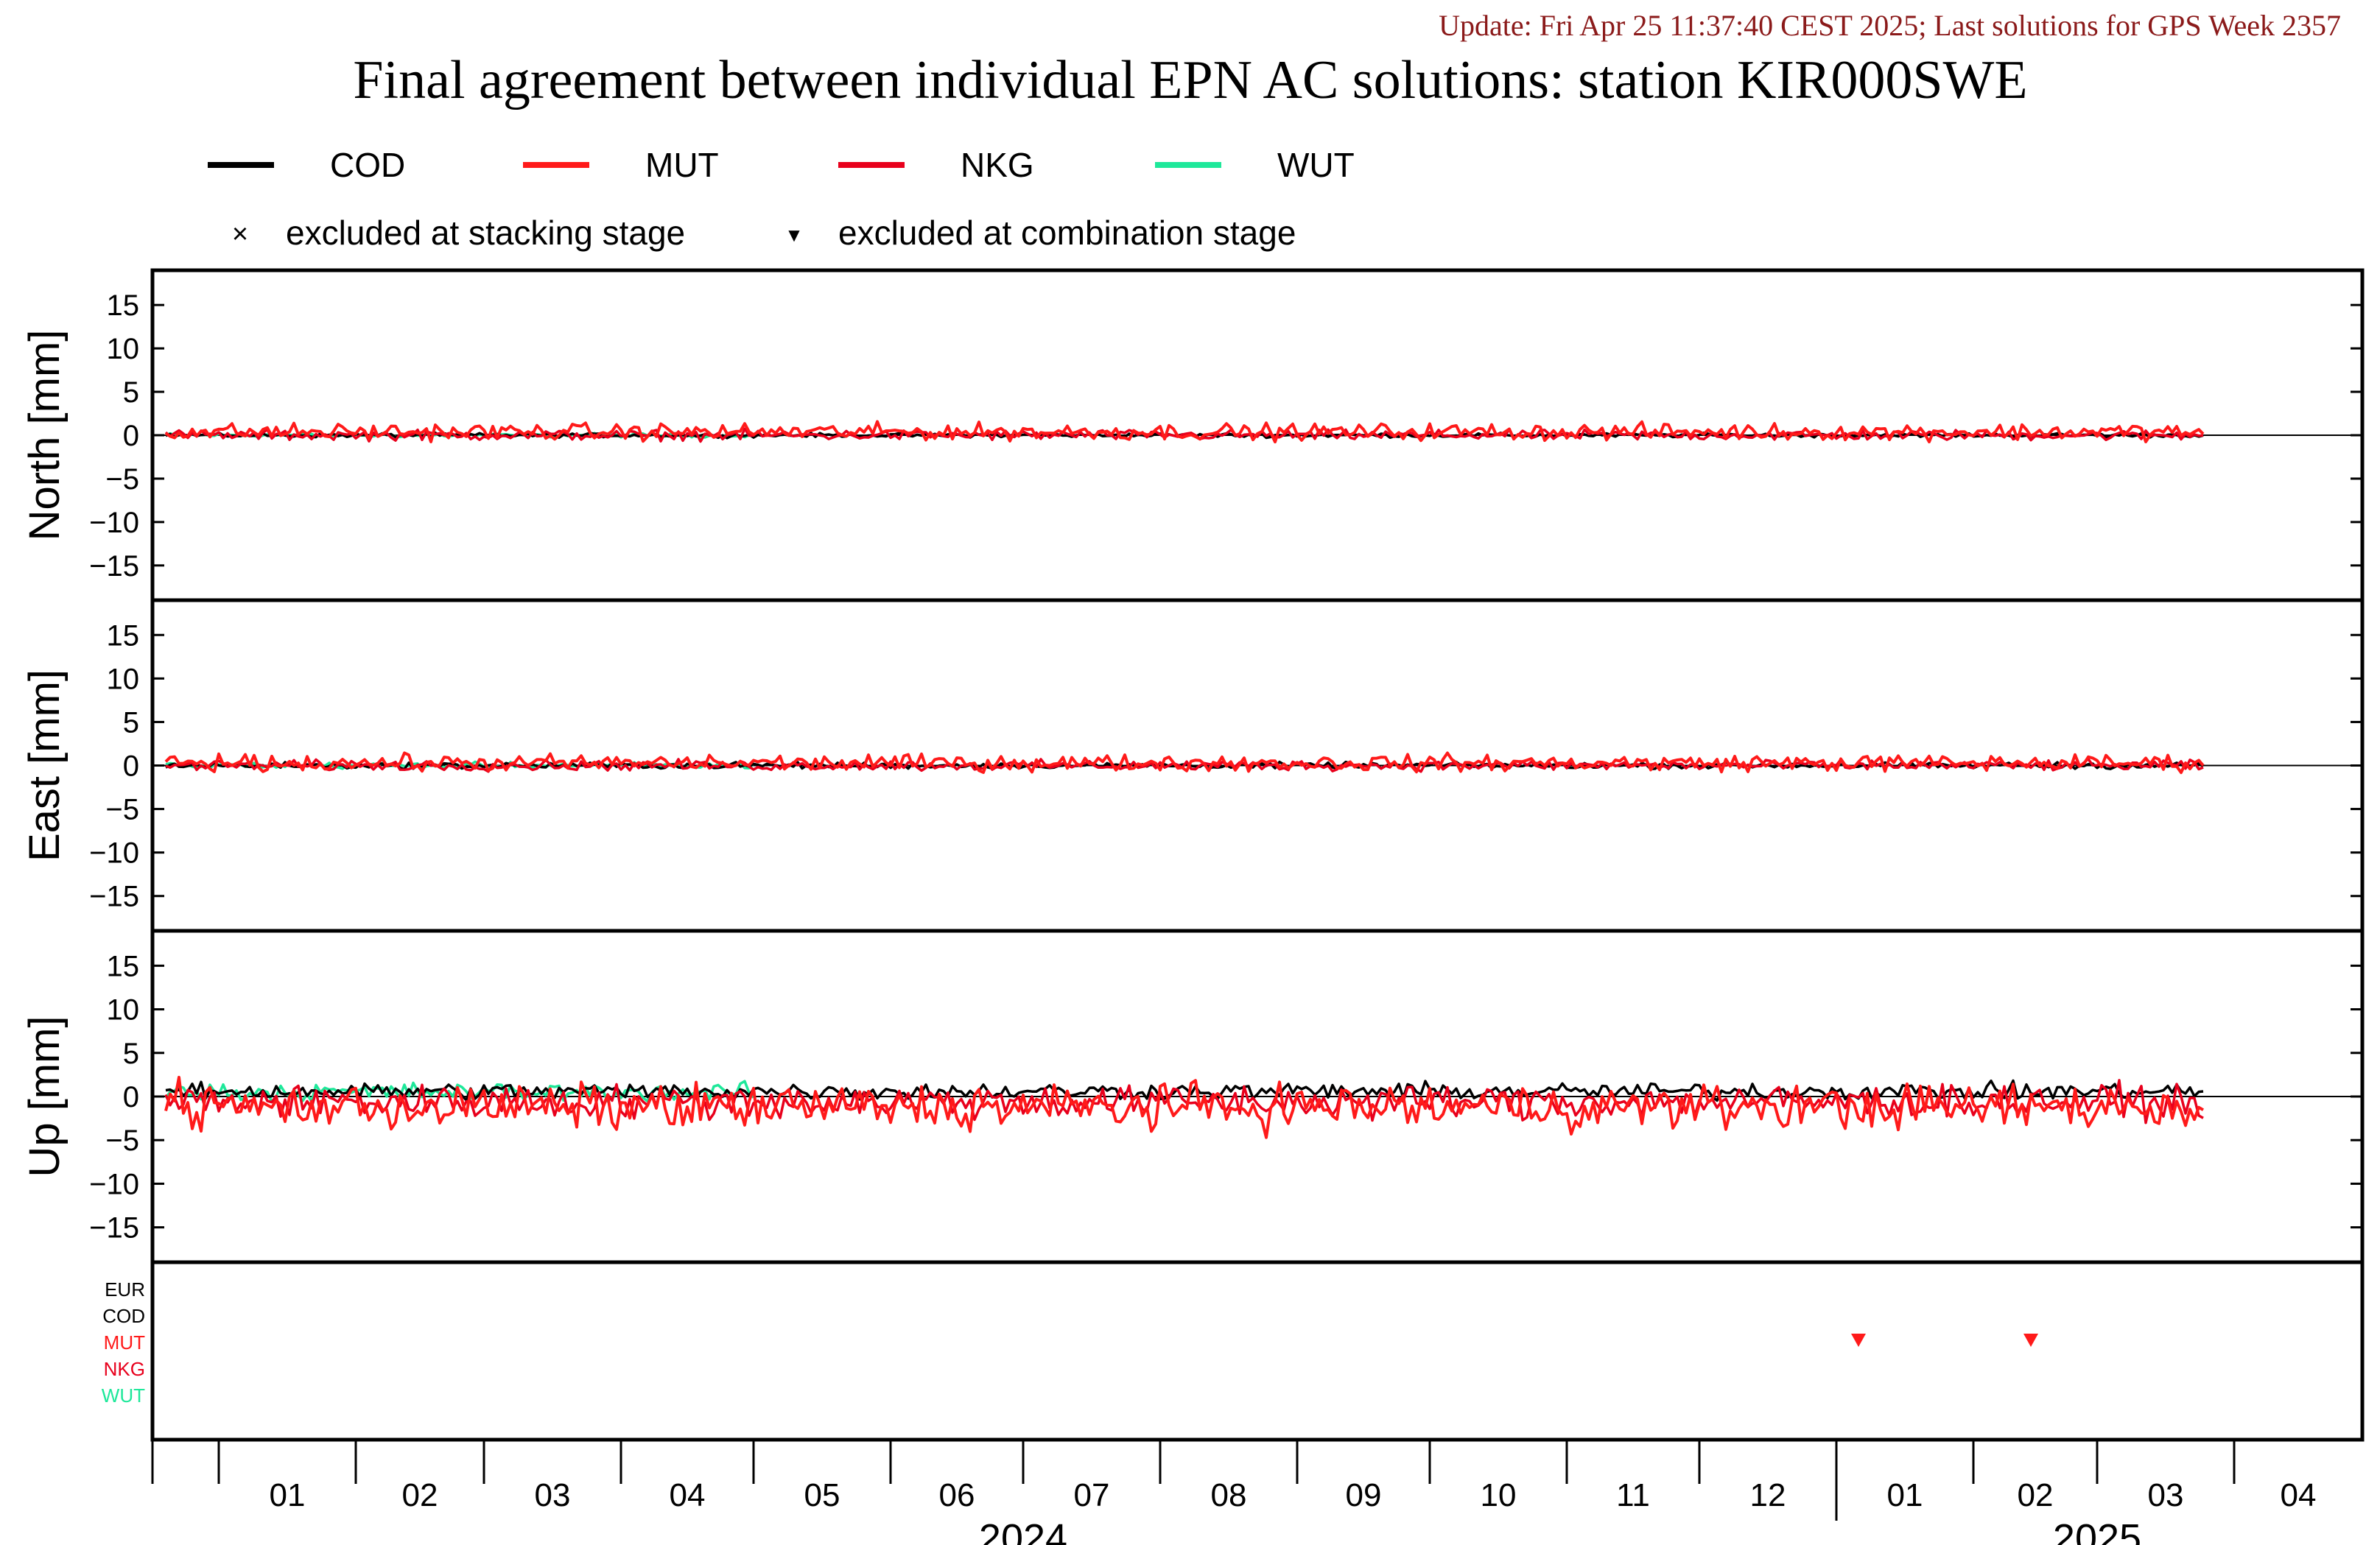 The height and width of the screenshot is (1545, 2380). I want to click on legend-excluded-stacking: excluded at stacking stage, so click(485, 233).